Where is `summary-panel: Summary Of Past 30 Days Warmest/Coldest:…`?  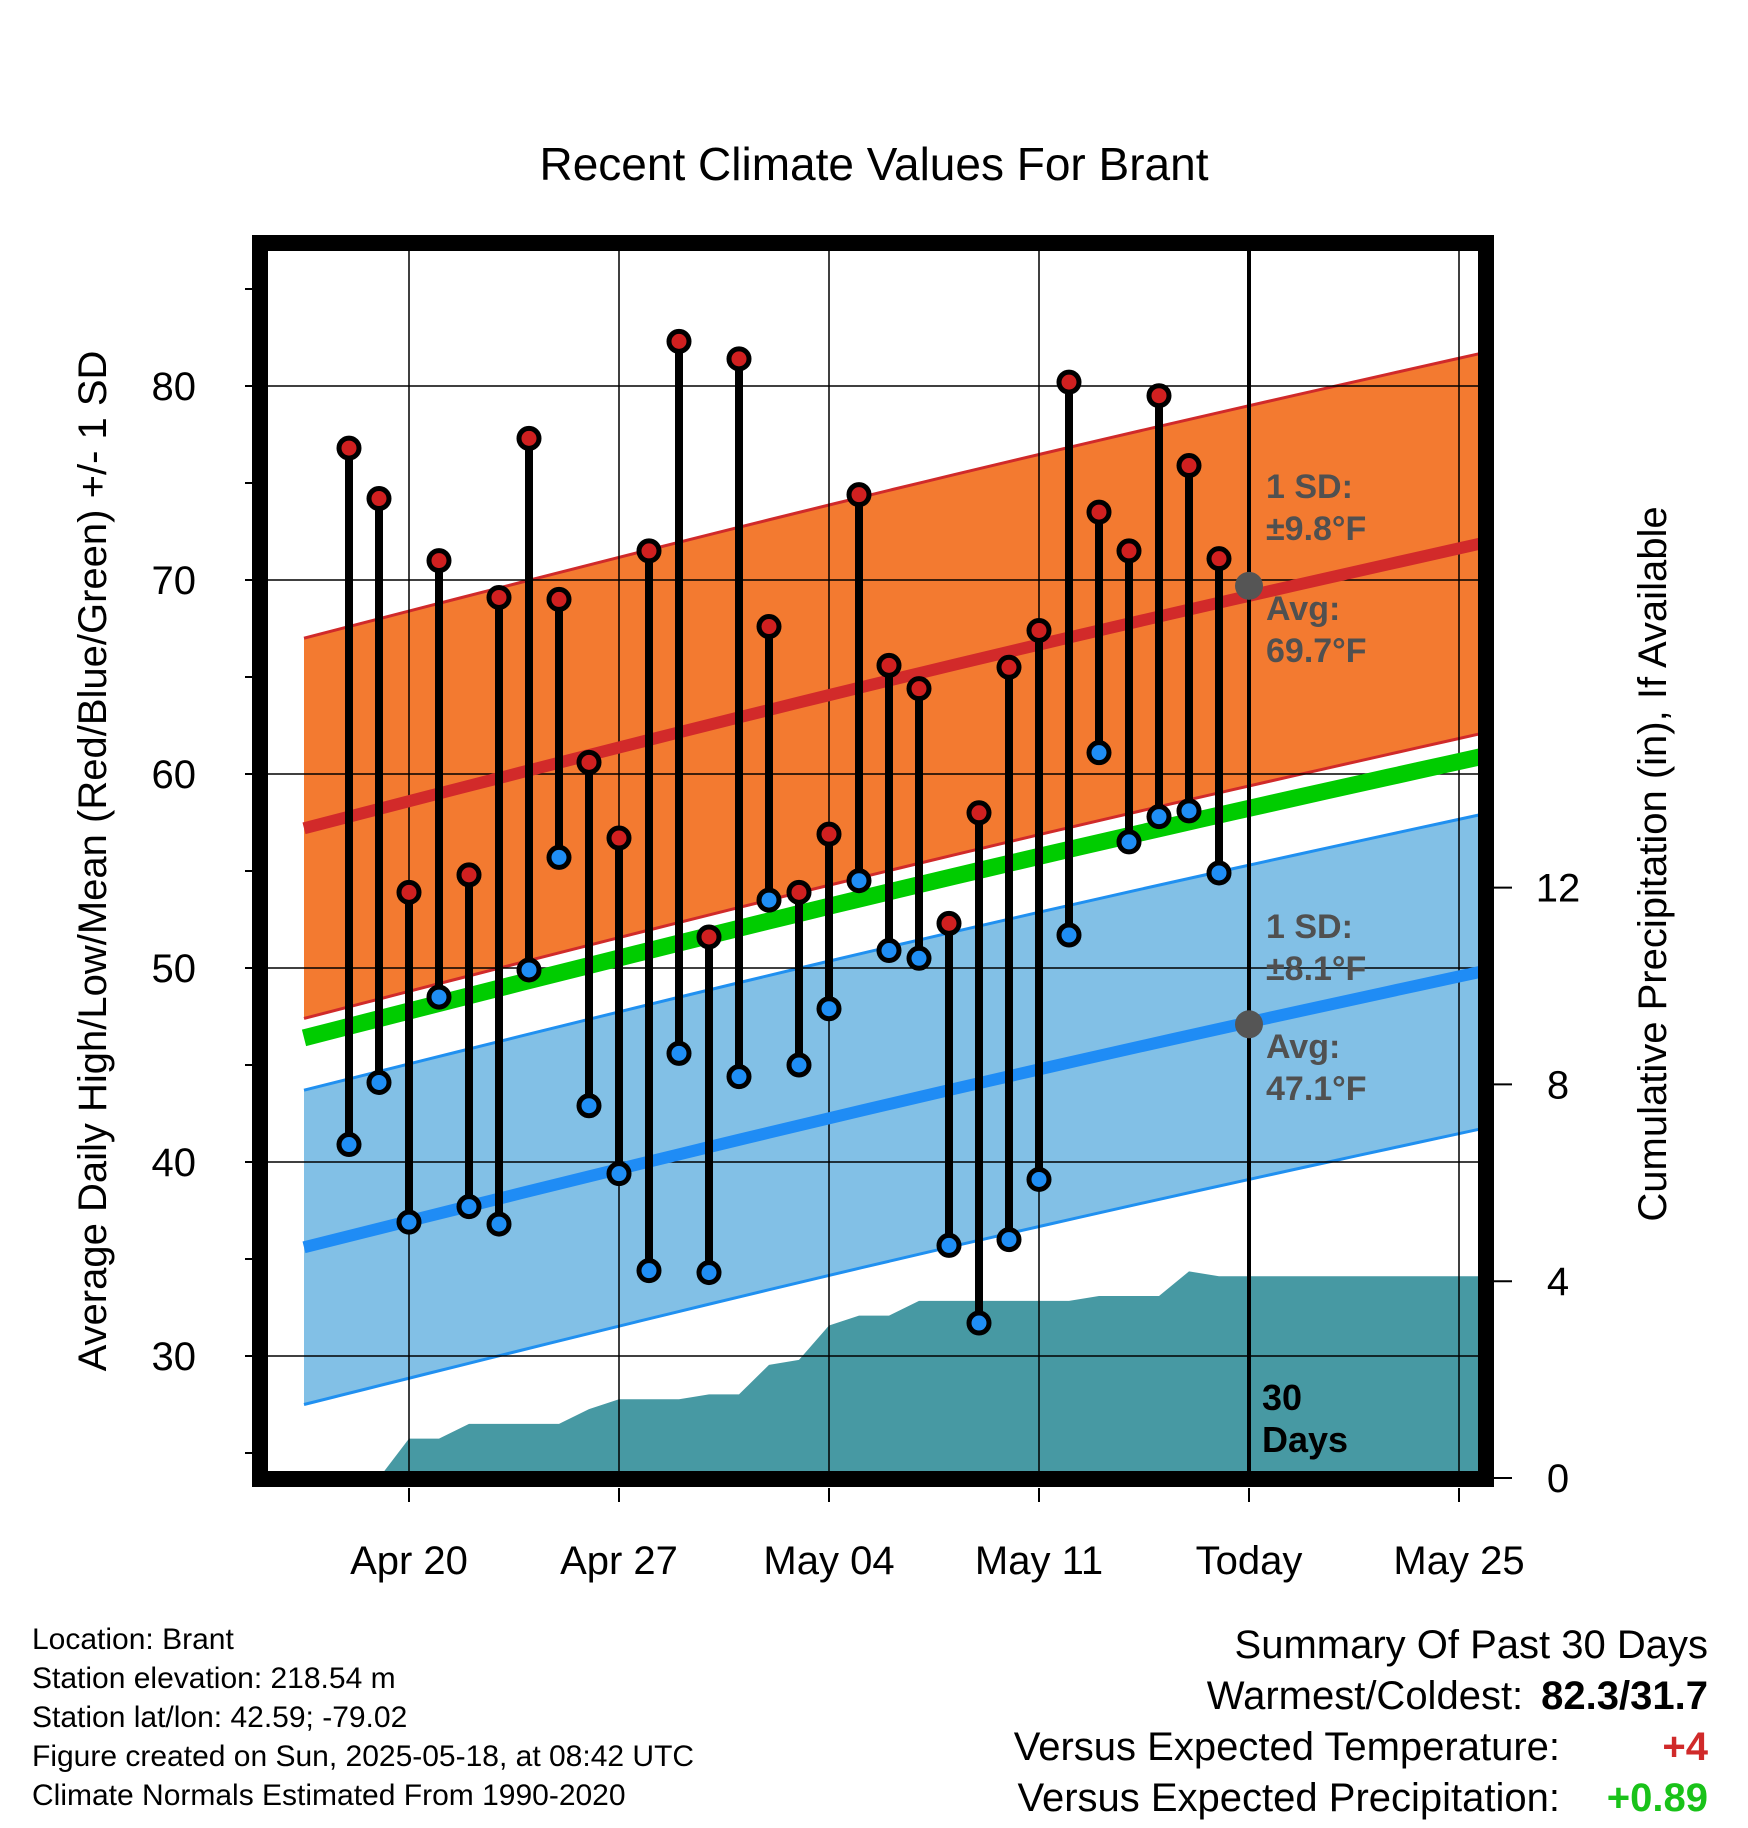
summary-panel: Summary Of Past 30 Days Warmest/Coldest:… is located at coordinates (1361, 1722).